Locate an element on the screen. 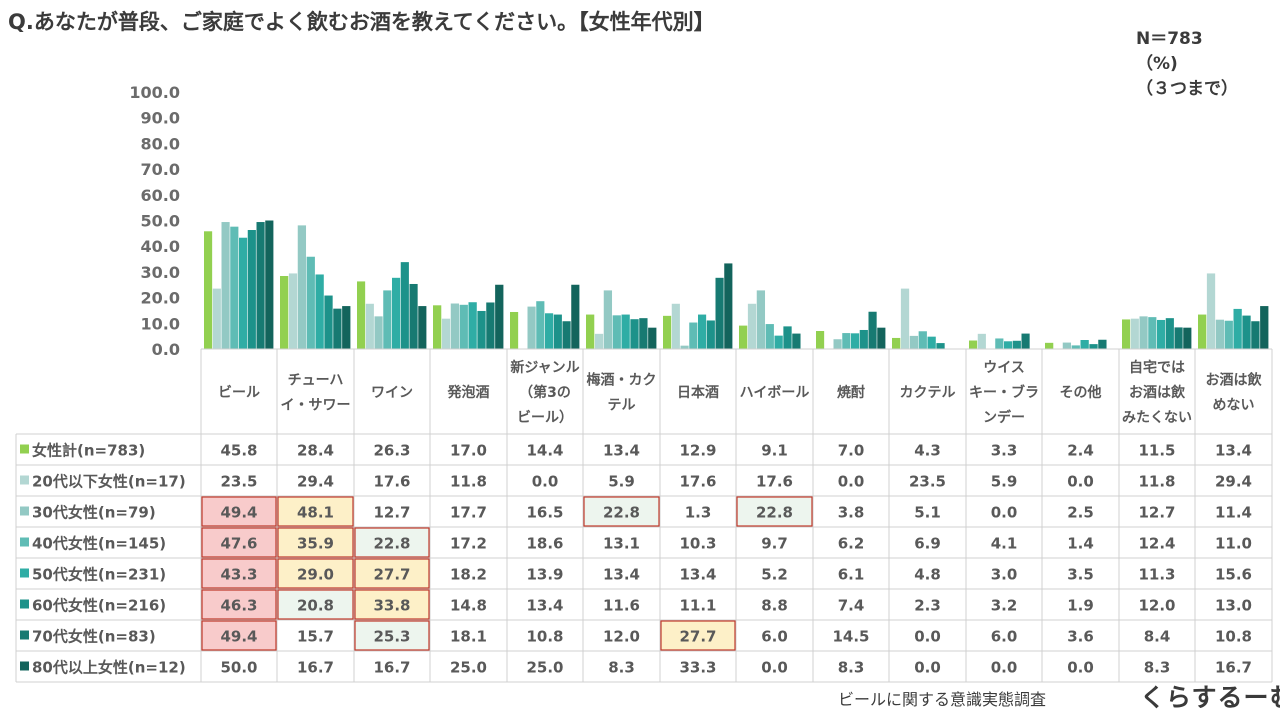  y-tick-label: 60.0 is located at coordinates (160, 195).